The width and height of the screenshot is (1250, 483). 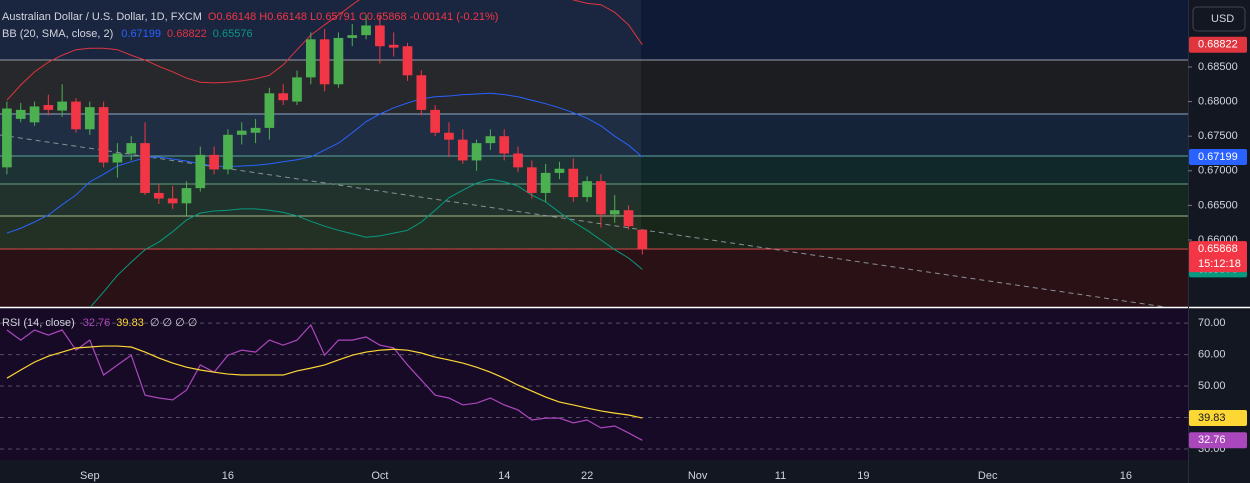 I want to click on bb-value: 0.68822, so click(x=187, y=34).